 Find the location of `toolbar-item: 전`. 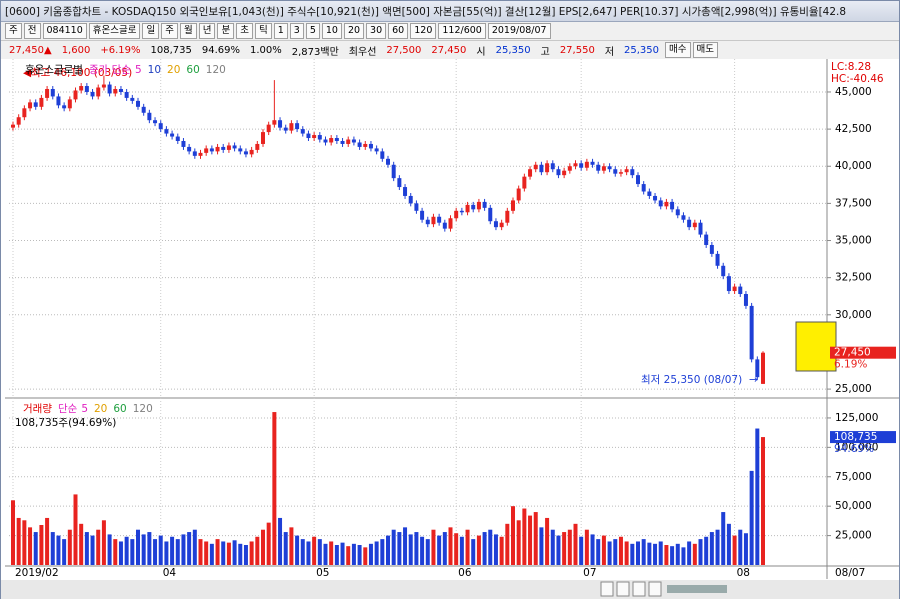

toolbar-item: 전 is located at coordinates (32, 31).